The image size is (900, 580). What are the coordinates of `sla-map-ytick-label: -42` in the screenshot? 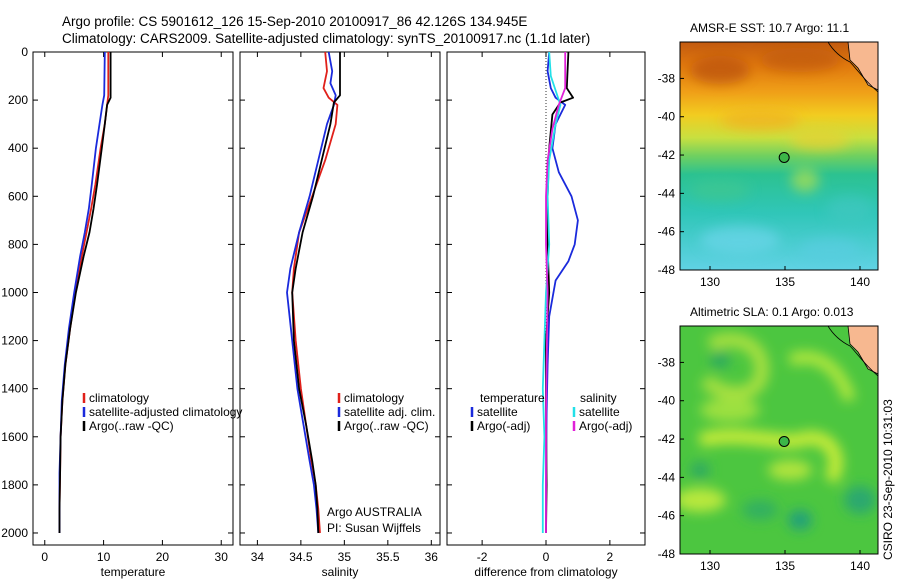 It's located at (667, 439).